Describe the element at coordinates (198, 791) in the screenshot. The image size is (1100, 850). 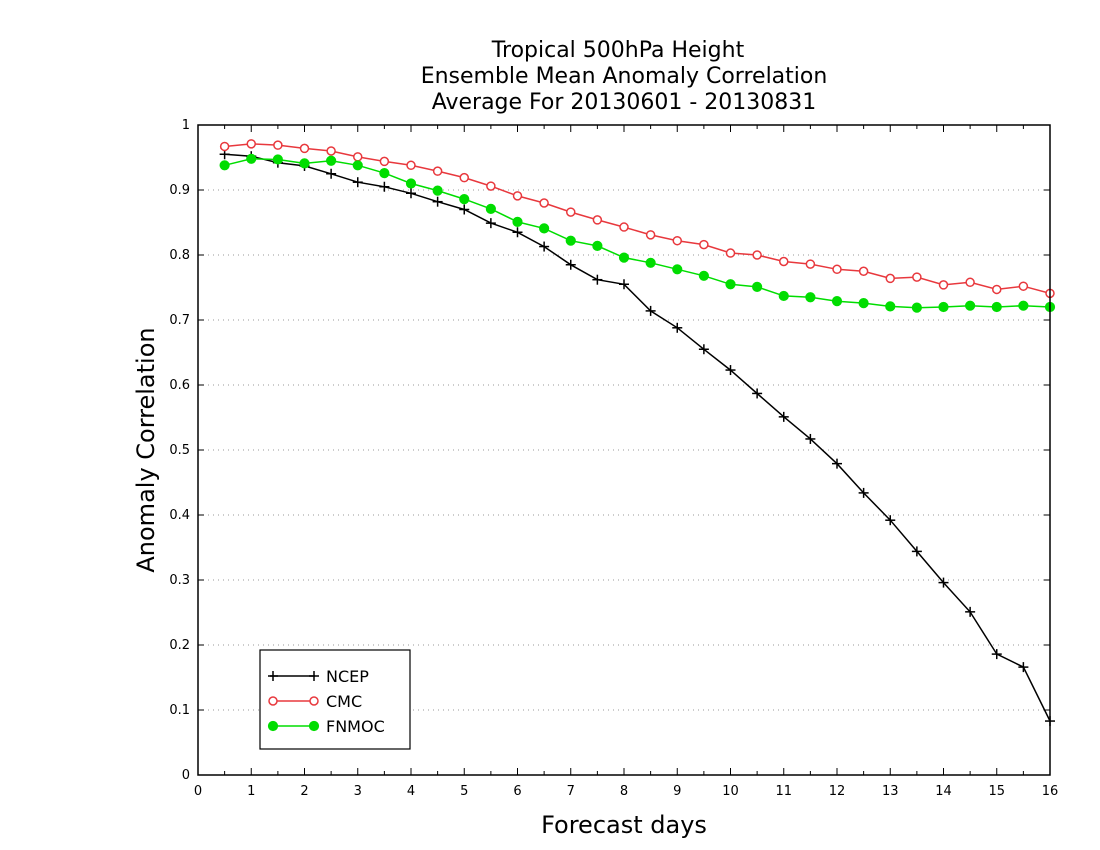
I see `x-tick-label: 0` at that location.